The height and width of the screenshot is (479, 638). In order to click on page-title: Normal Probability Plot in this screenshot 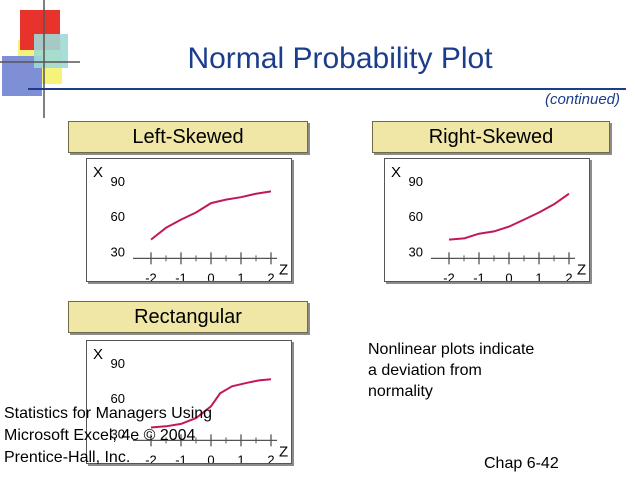, I will do `click(340, 58)`.